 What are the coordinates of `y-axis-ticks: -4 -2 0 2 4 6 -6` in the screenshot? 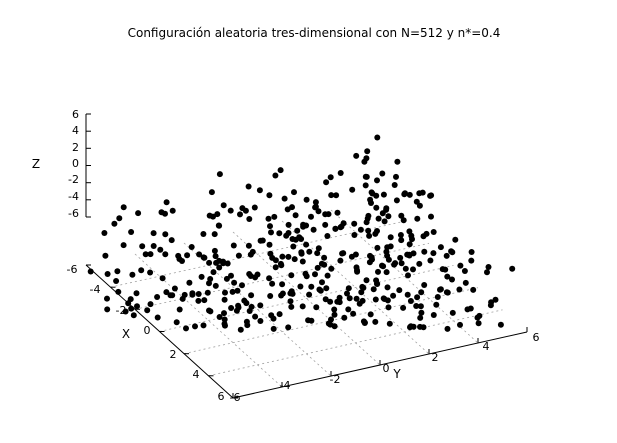 It's located at (385, 367).